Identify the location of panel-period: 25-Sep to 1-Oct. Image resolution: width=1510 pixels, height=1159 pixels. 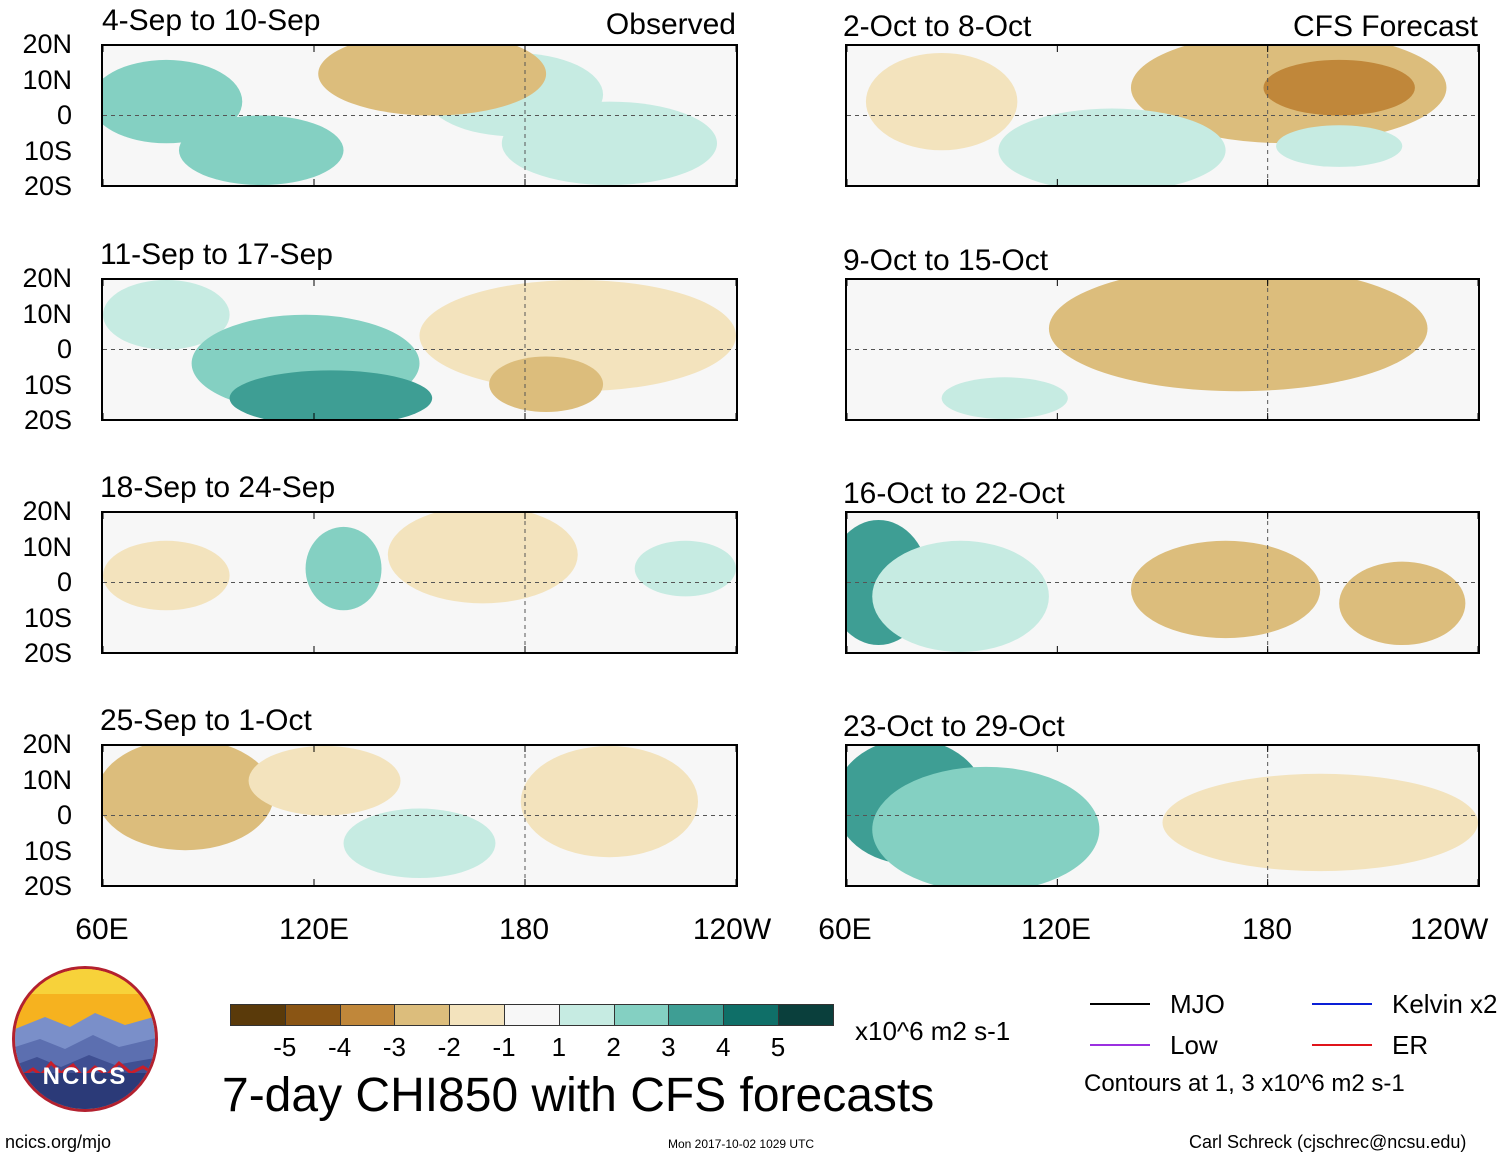
(206, 720).